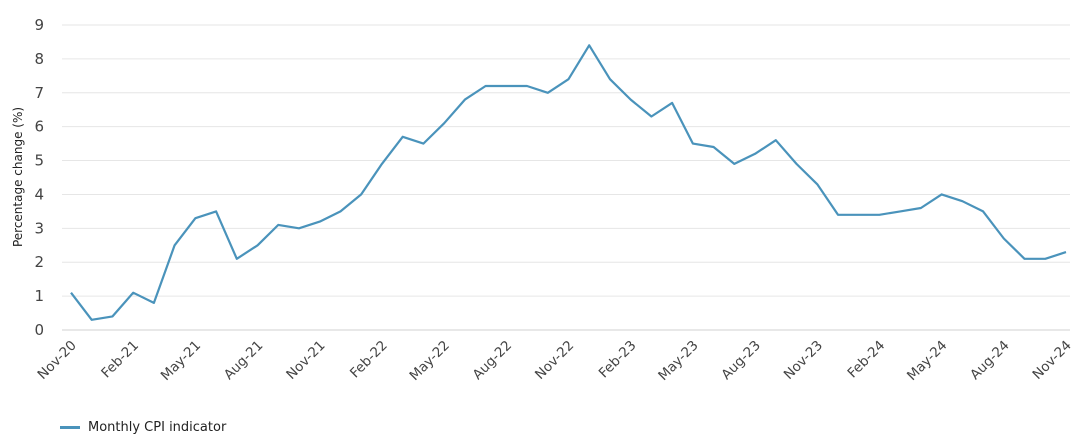  I want to click on x-tick-label: Nov-23, so click(803, 360).